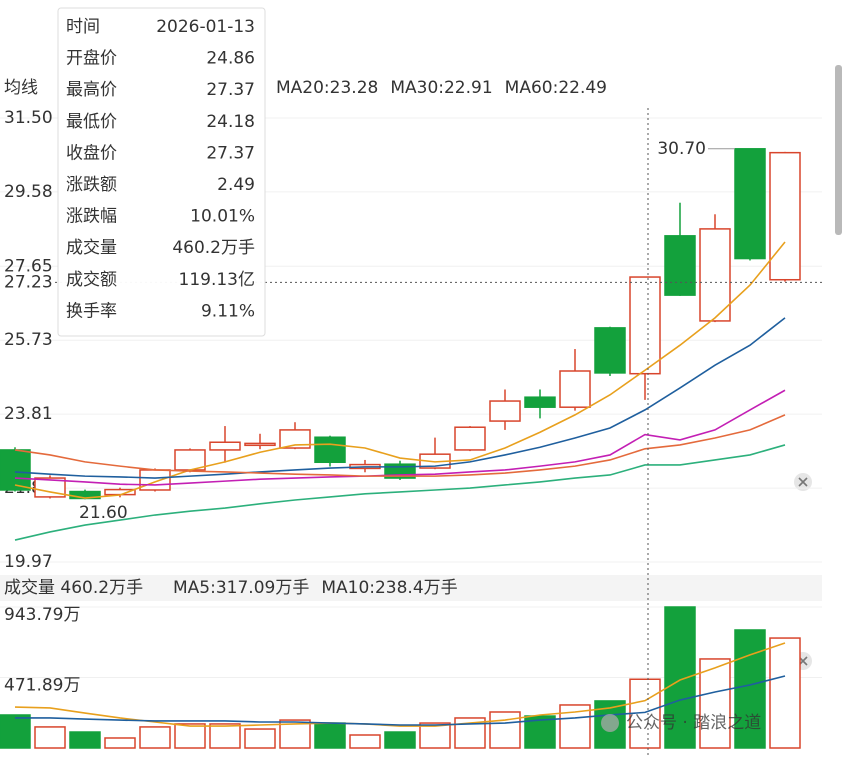 The image size is (842, 758). Describe the element at coordinates (327, 88) in the screenshot. I see `legend-entry: MA20:23.28` at that location.